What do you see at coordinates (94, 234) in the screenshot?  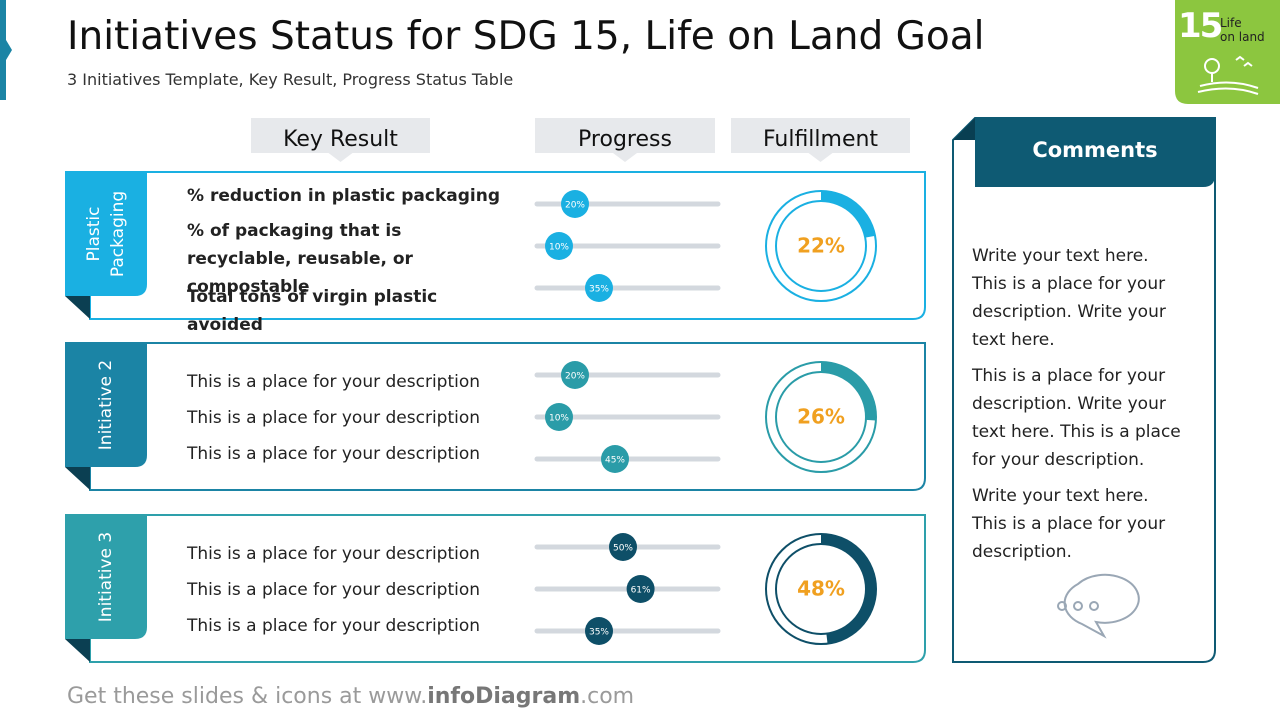 I see `row-label: Plastic` at bounding box center [94, 234].